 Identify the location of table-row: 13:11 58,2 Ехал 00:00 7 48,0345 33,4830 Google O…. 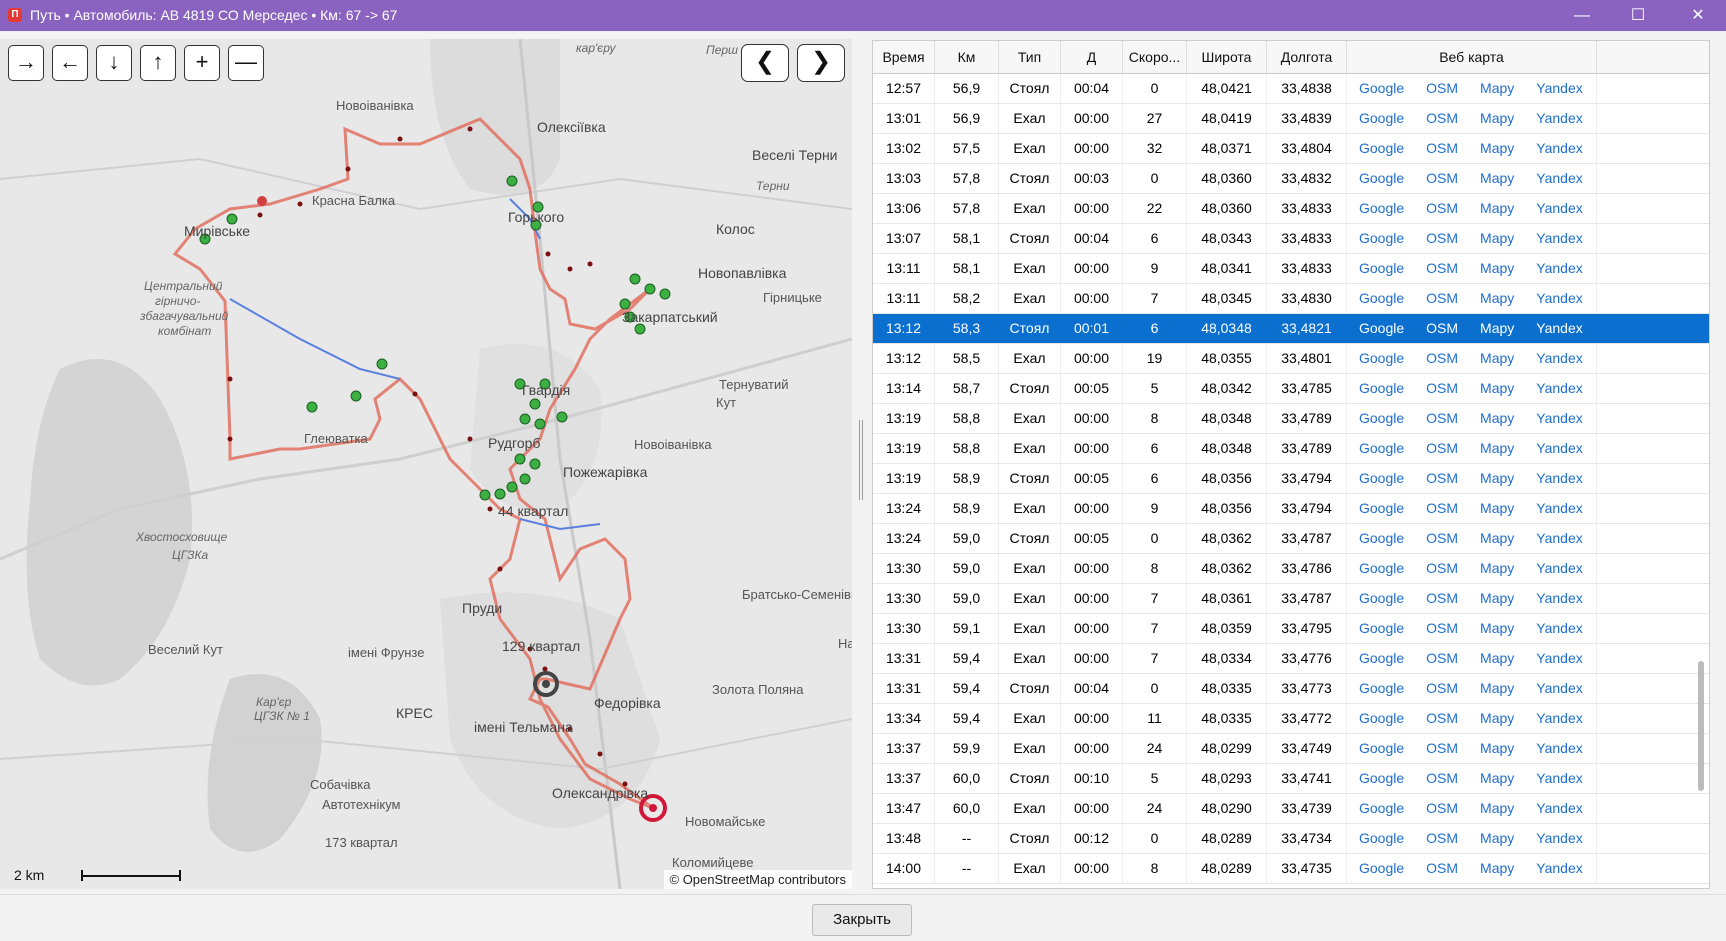
(1291, 299).